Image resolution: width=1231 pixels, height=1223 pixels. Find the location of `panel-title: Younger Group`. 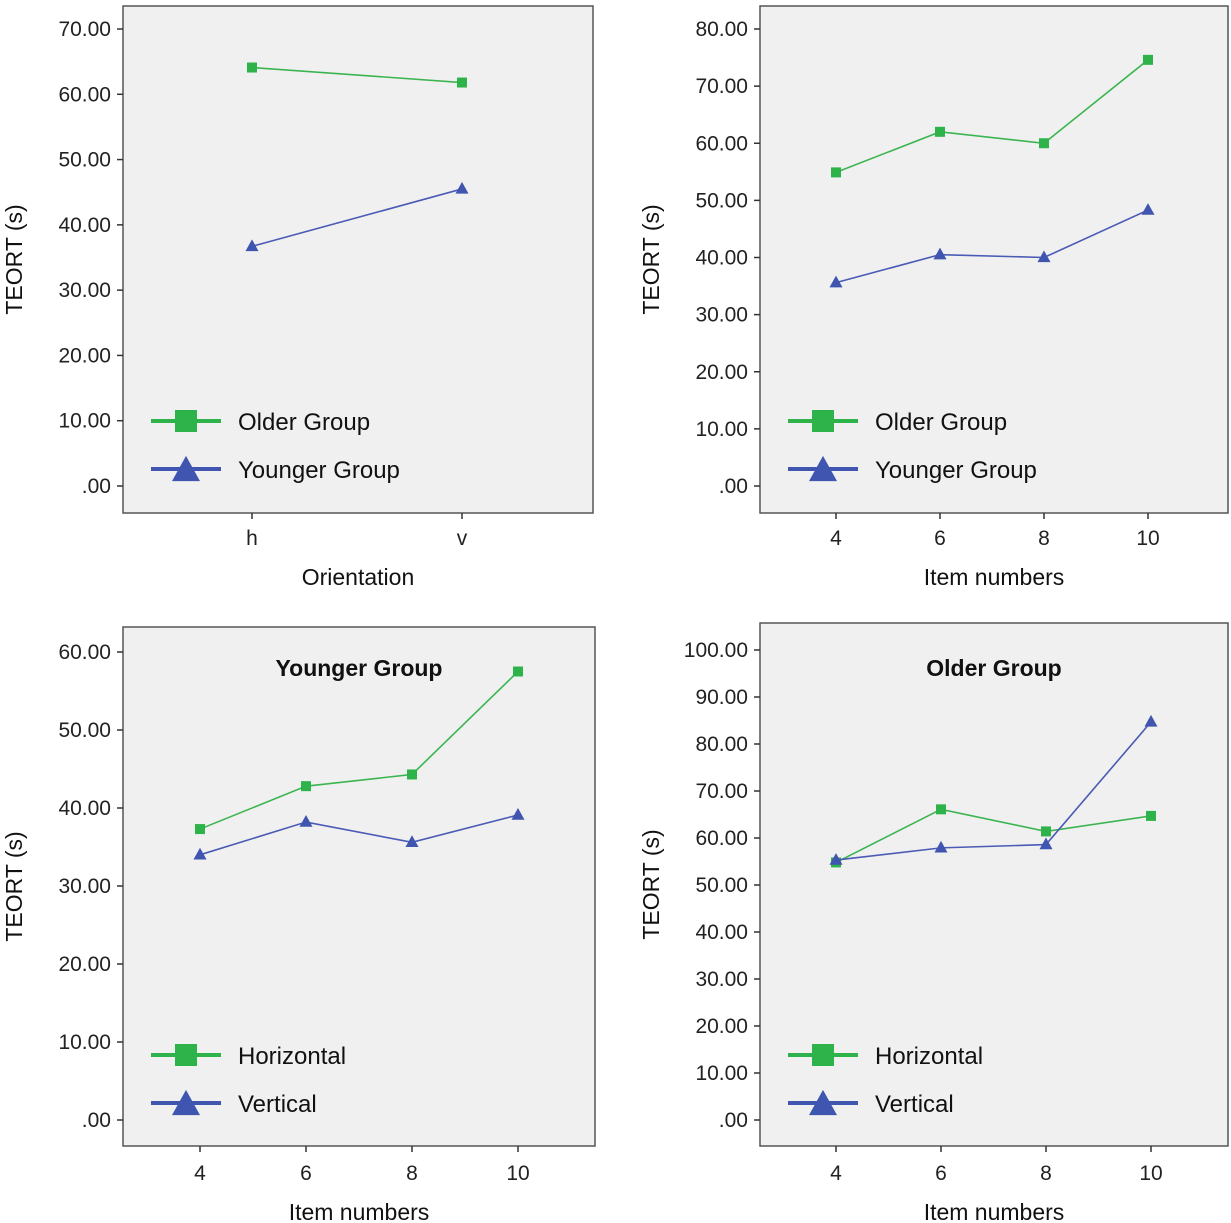

panel-title: Younger Group is located at coordinates (359, 668).